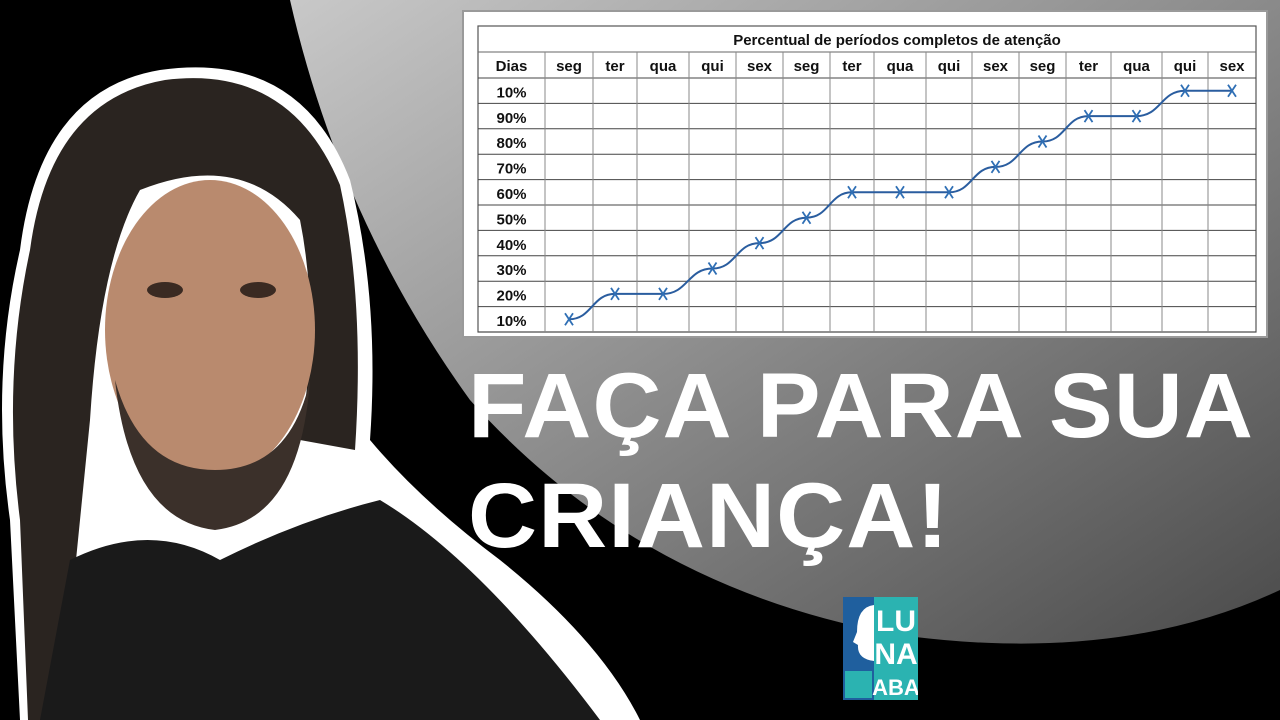  I want to click on logo-text-lu: LU, so click(896, 621).